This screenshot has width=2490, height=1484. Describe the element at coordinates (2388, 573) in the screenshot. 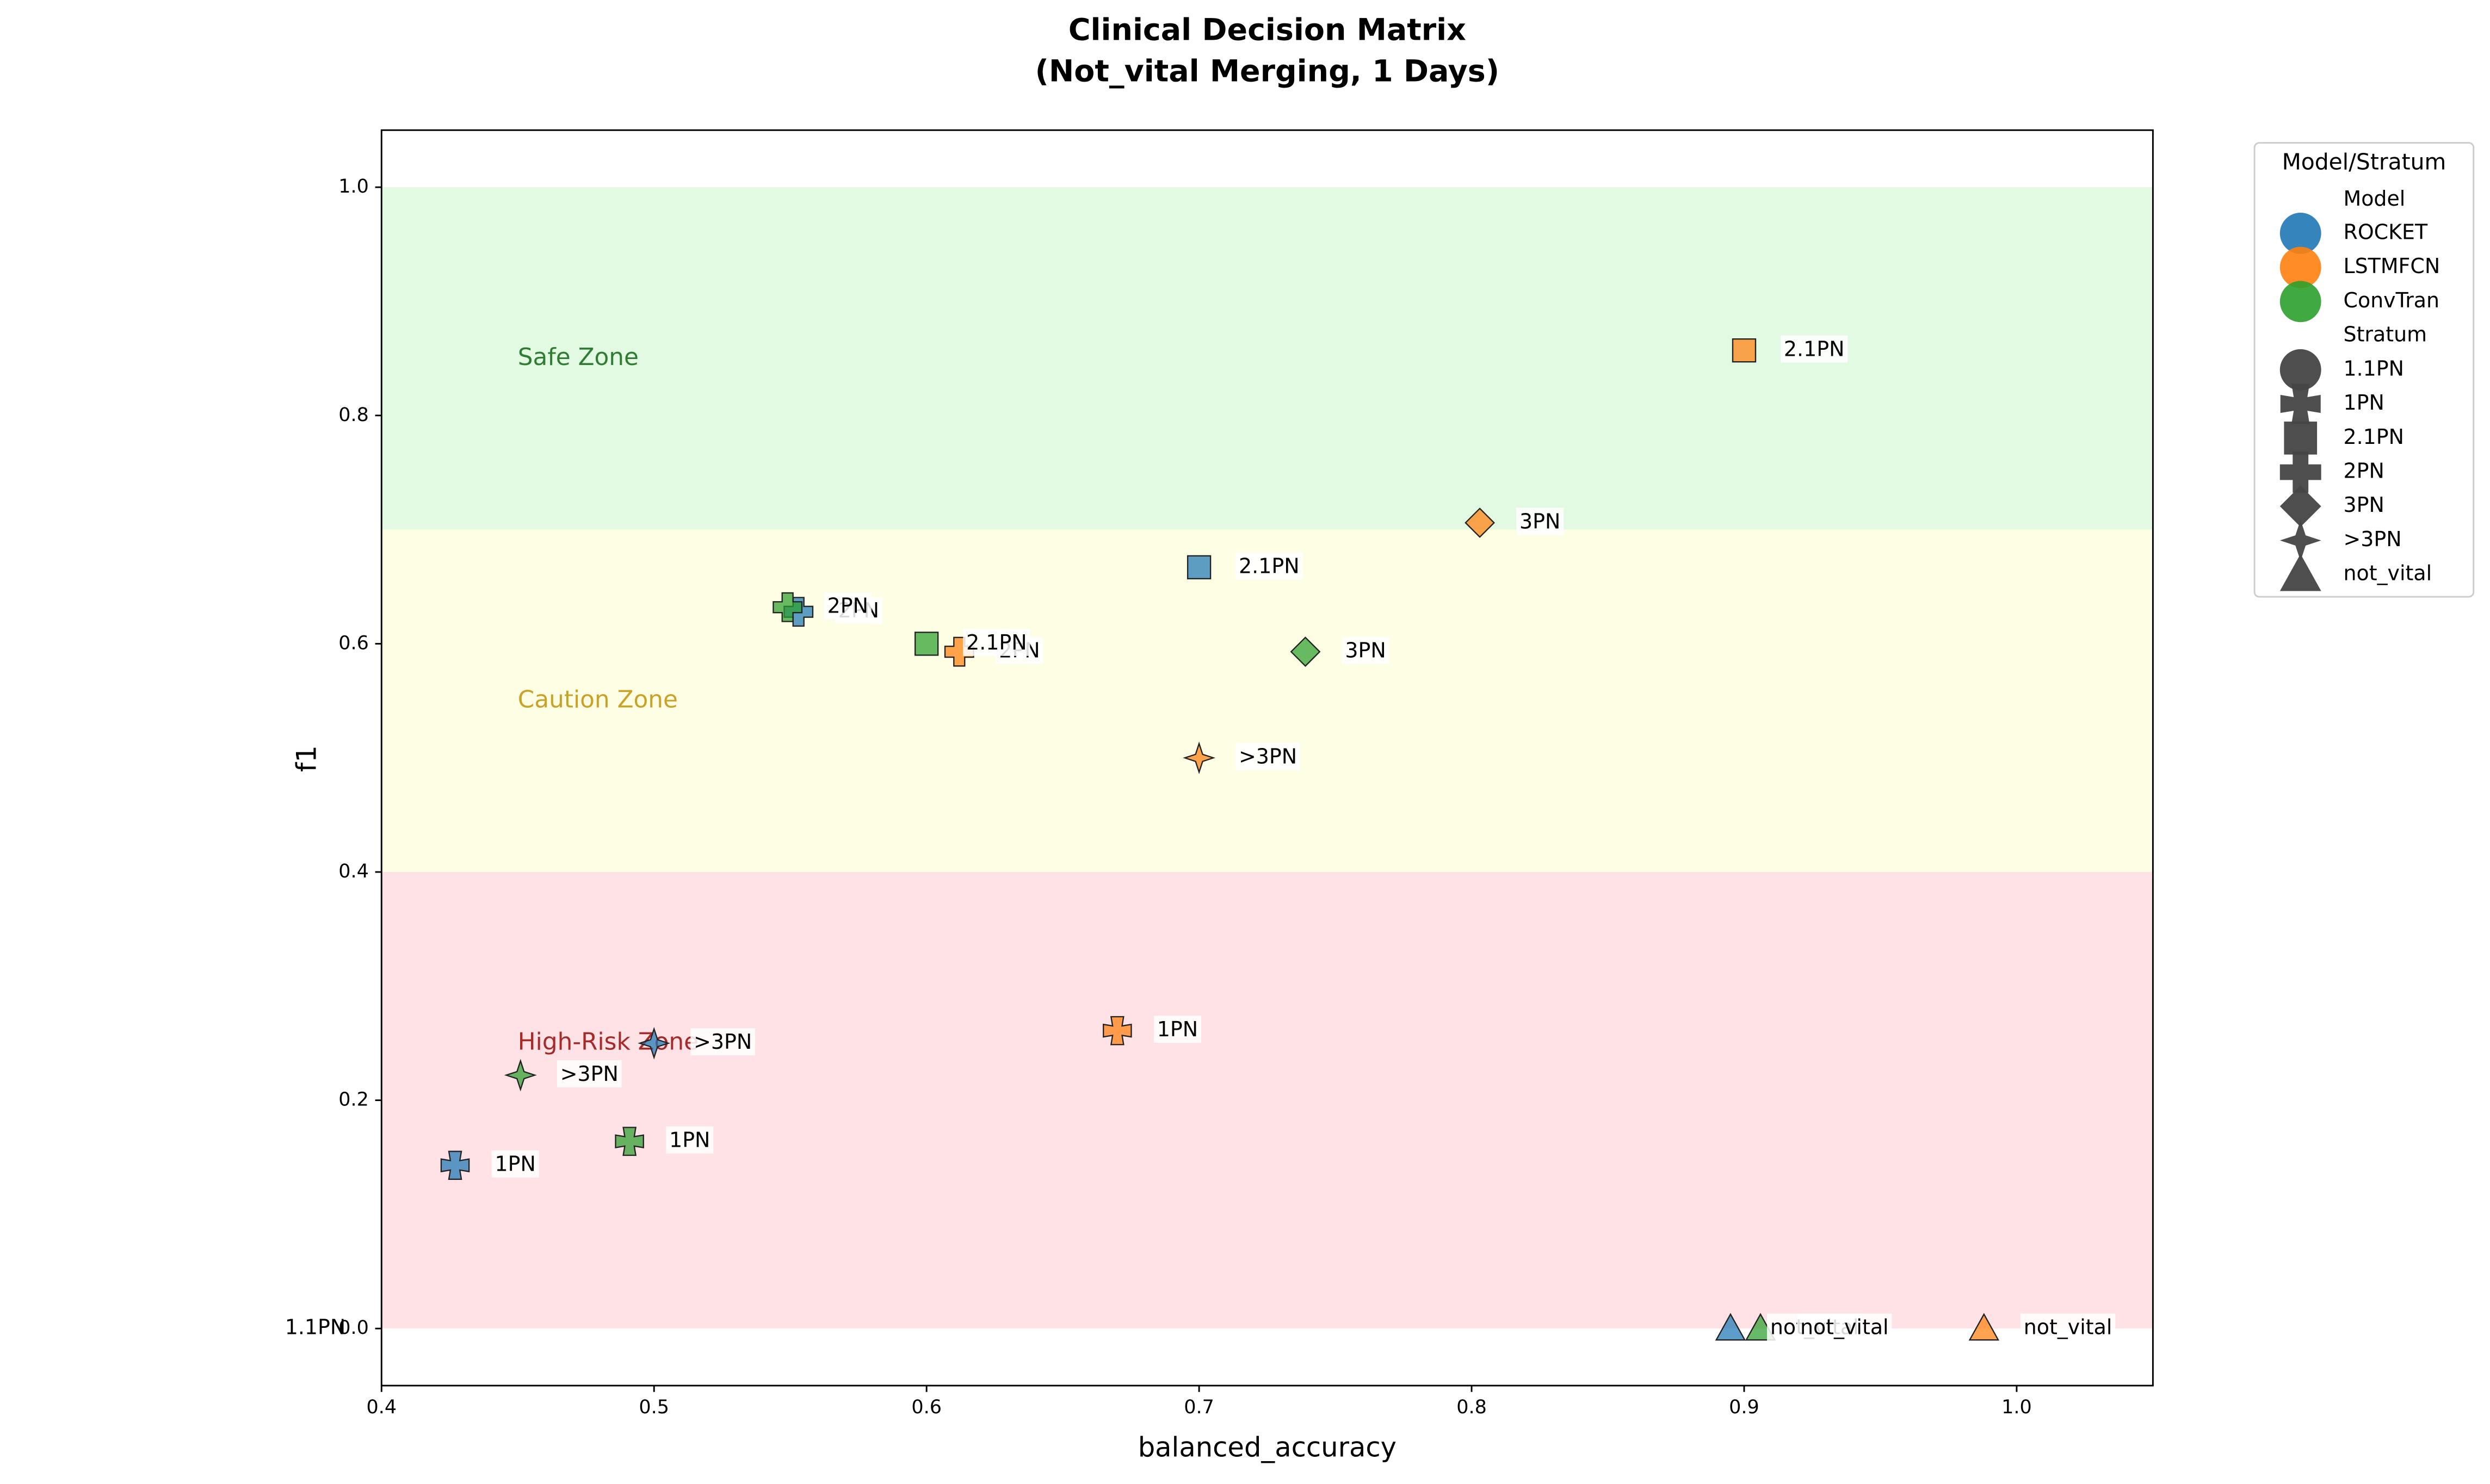

I see `legend-label: not_vital` at that location.